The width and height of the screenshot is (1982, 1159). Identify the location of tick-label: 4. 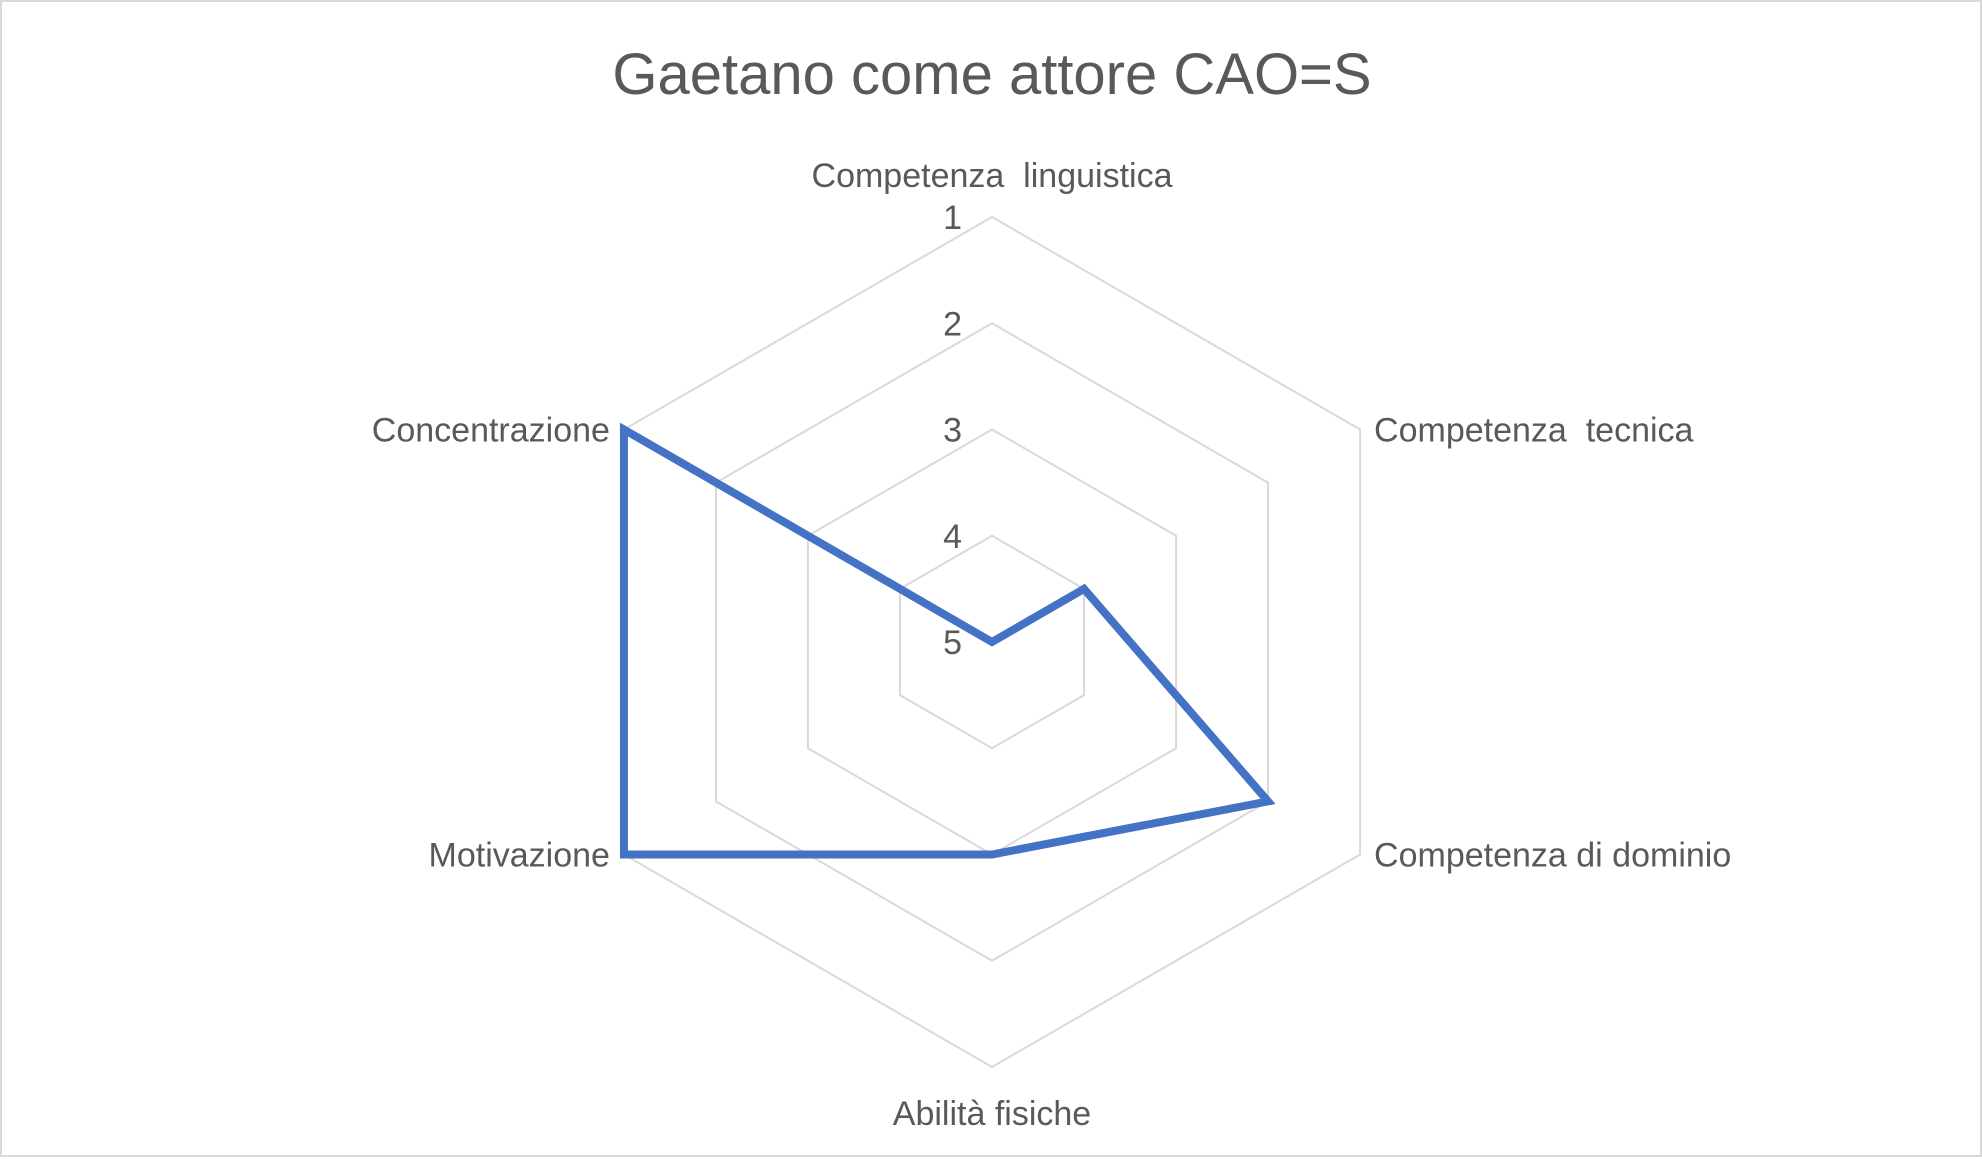
(952, 537).